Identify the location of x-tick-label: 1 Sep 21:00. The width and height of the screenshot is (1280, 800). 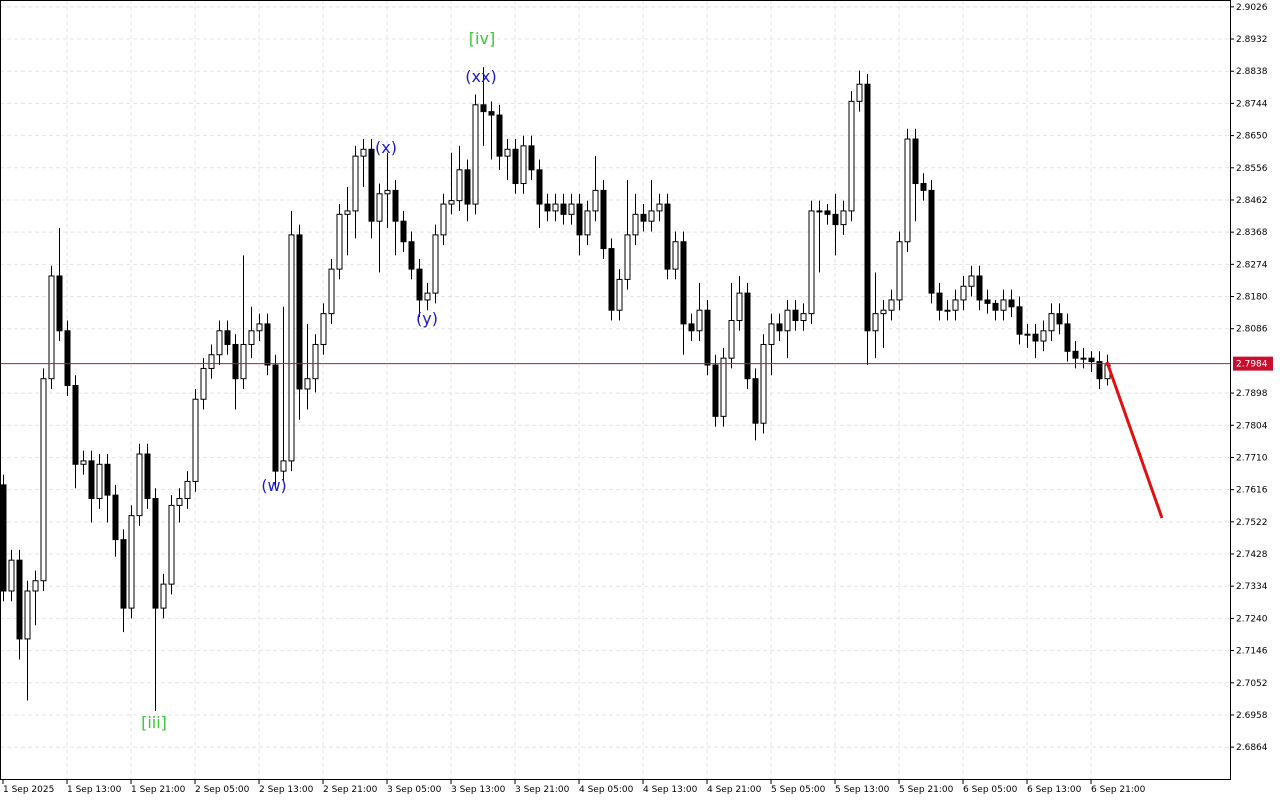
(158, 790).